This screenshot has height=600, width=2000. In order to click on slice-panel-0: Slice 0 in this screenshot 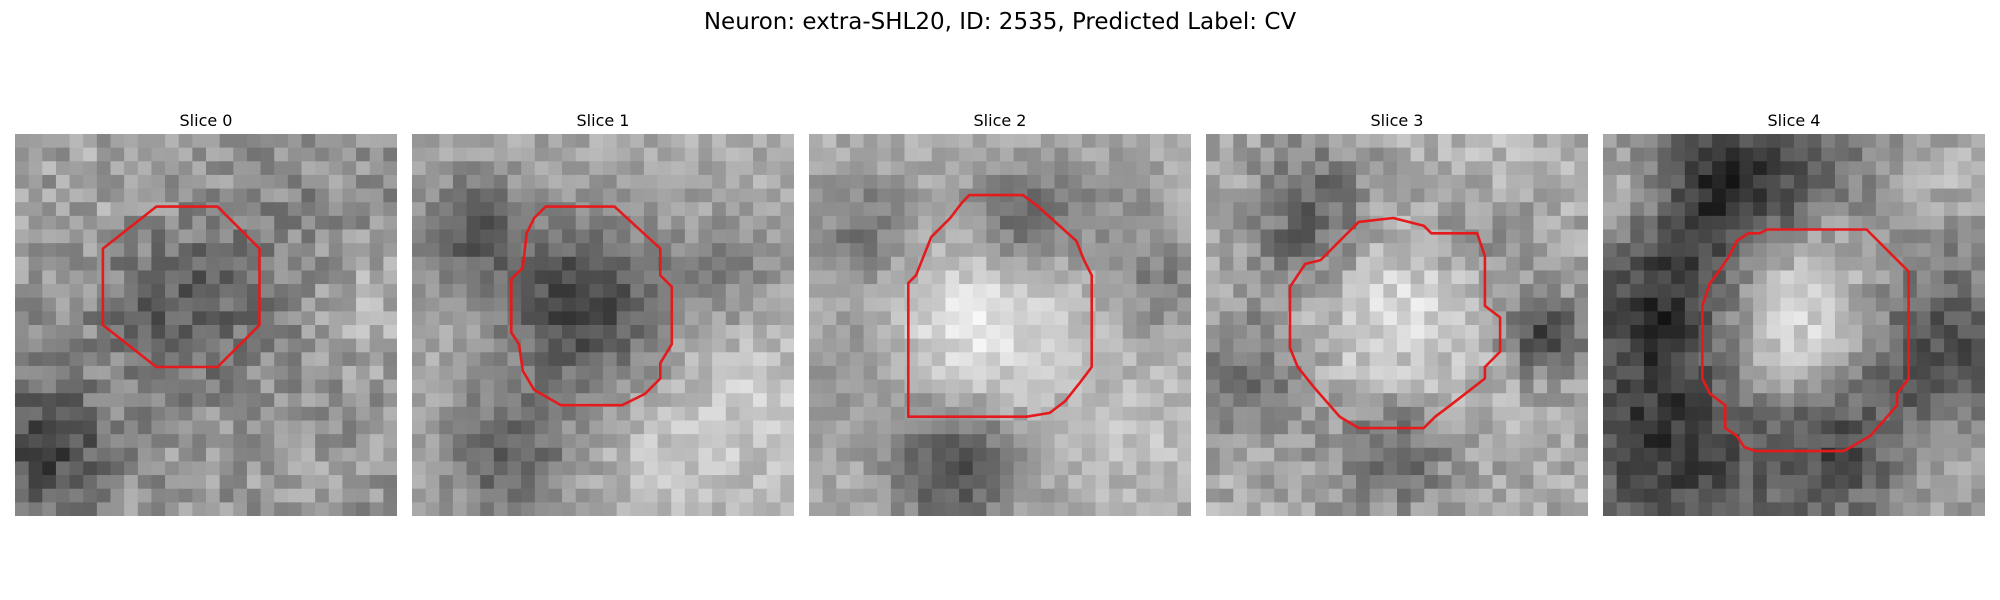, I will do `click(206, 313)`.